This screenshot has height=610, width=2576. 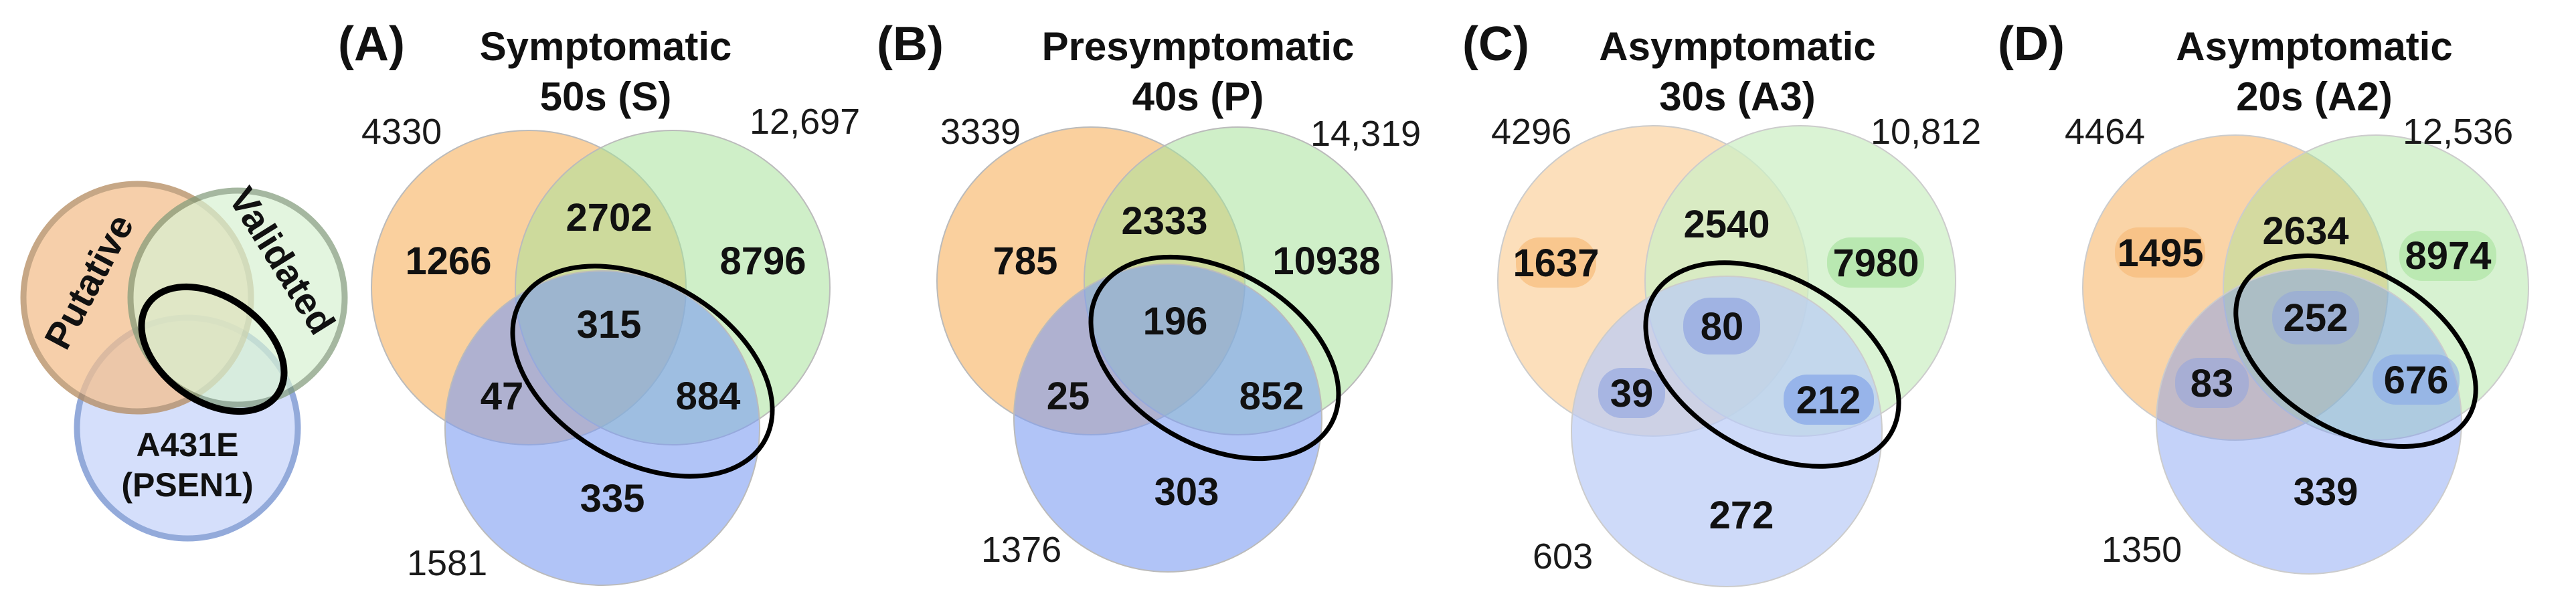 What do you see at coordinates (502, 397) in the screenshot?
I see `panel-a-region-putative-a431e: 47` at bounding box center [502, 397].